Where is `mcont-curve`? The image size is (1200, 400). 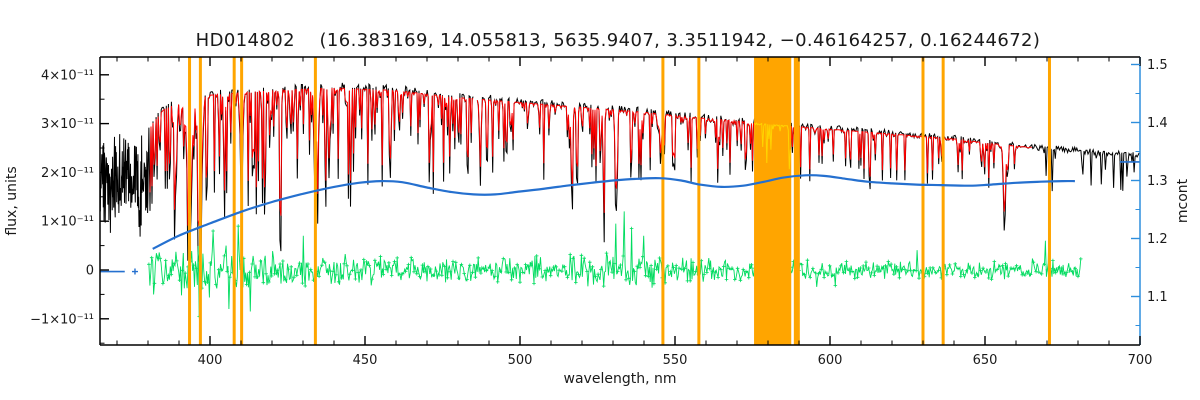
mcont-curve is located at coordinates (613, 212).